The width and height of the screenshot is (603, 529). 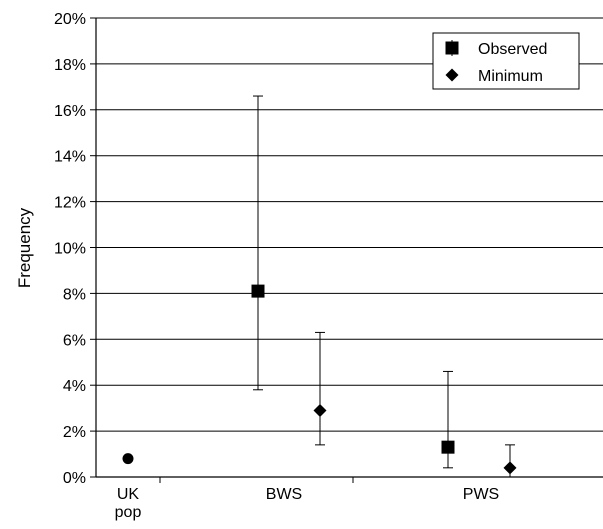 I want to click on y-tick-label: 14%, so click(x=70, y=157).